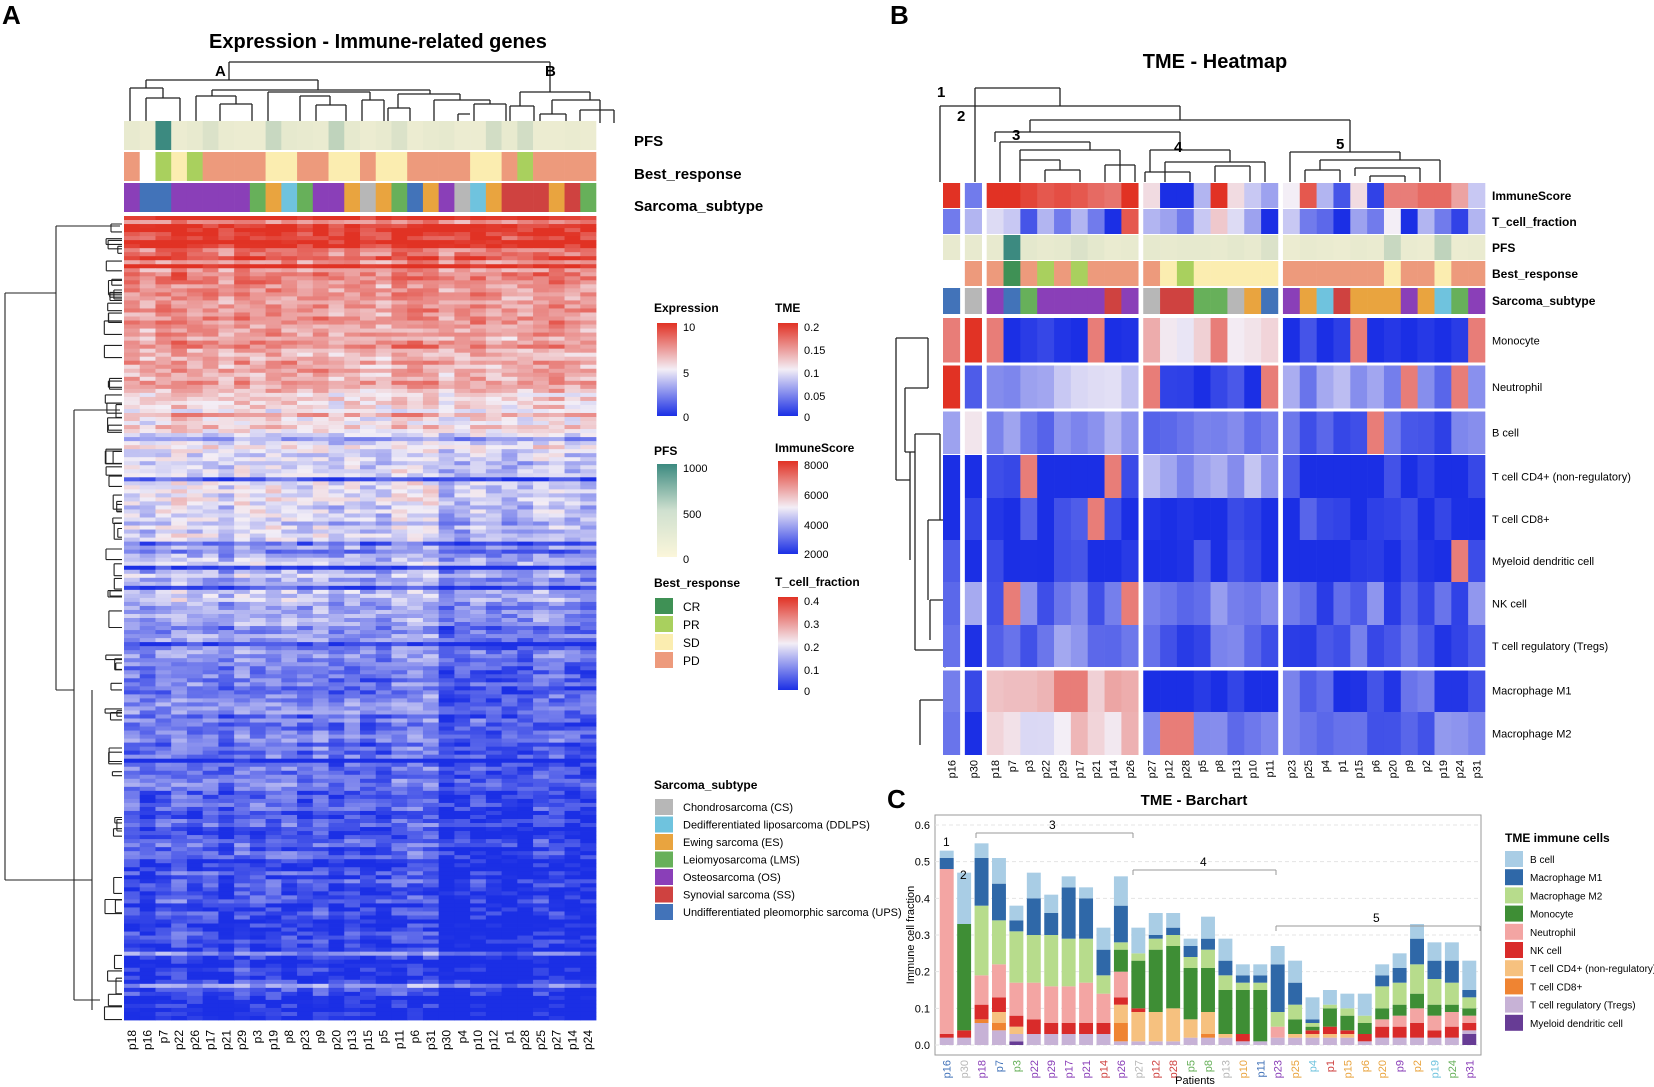 The width and height of the screenshot is (1654, 1087). I want to click on a-response-cell, so click(478, 166).